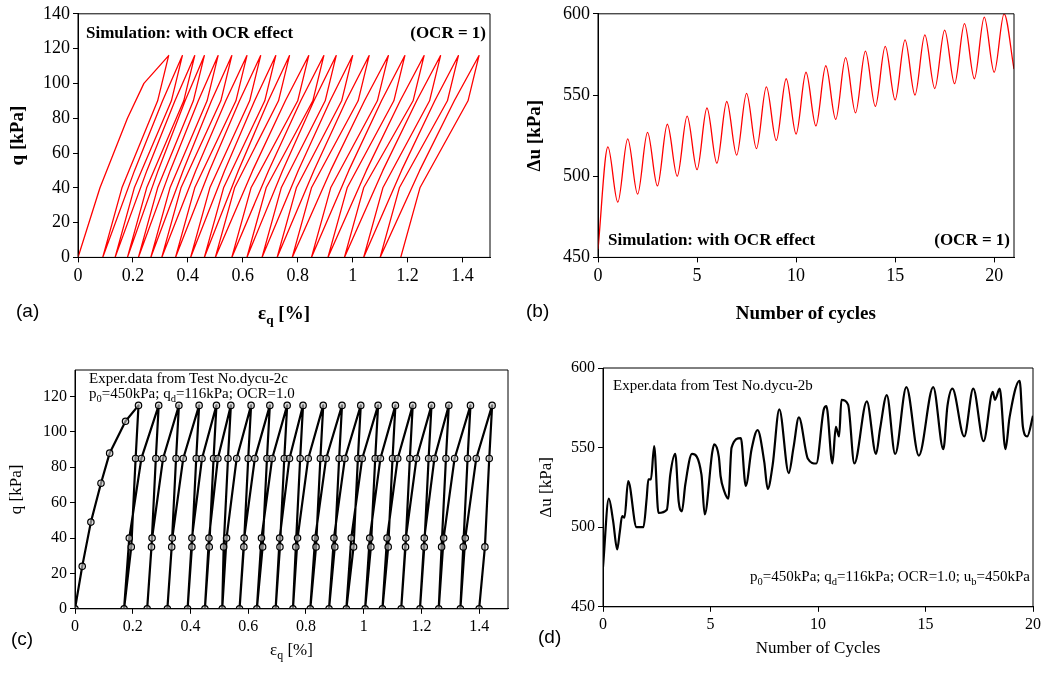 This screenshot has width=1047, height=673. I want to click on y-tick-label: 140, so click(56, 12).